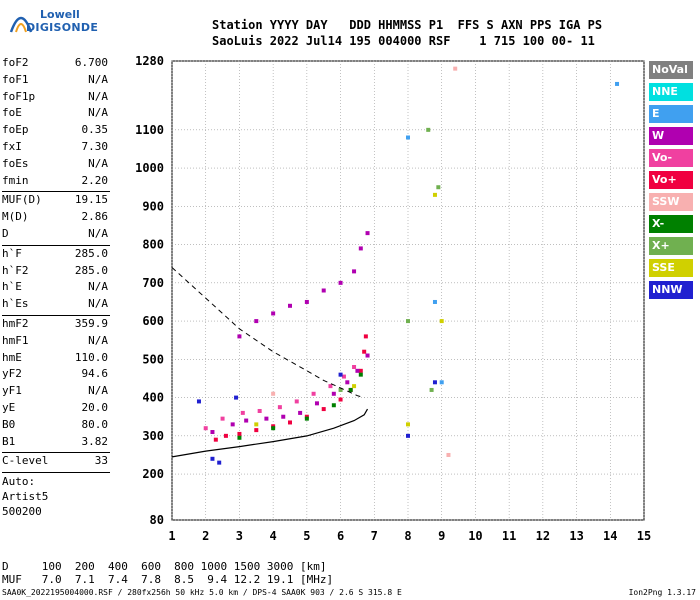 This screenshot has width=700, height=600. Describe the element at coordinates (153, 206) in the screenshot. I see `y-tick-label: 900` at that location.